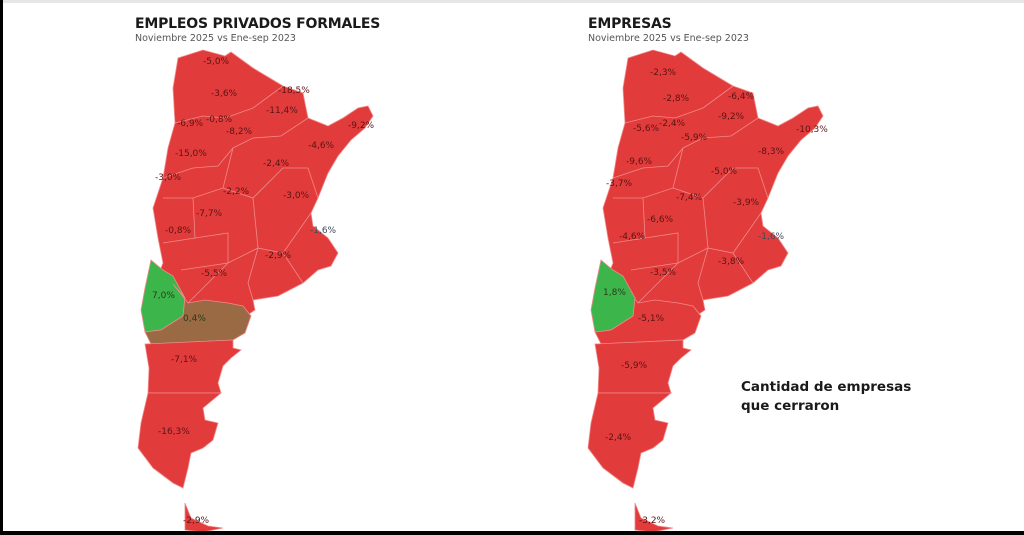 The width and height of the screenshot is (1024, 535). I want to click on label-chubut: -5,9%, so click(634, 366).